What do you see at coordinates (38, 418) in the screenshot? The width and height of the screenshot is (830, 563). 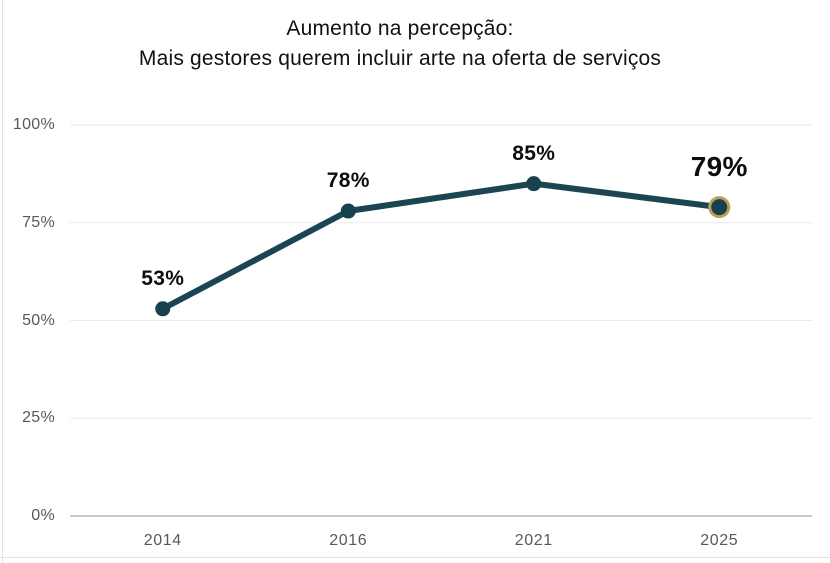 I see `y-tick-label: 25%` at bounding box center [38, 418].